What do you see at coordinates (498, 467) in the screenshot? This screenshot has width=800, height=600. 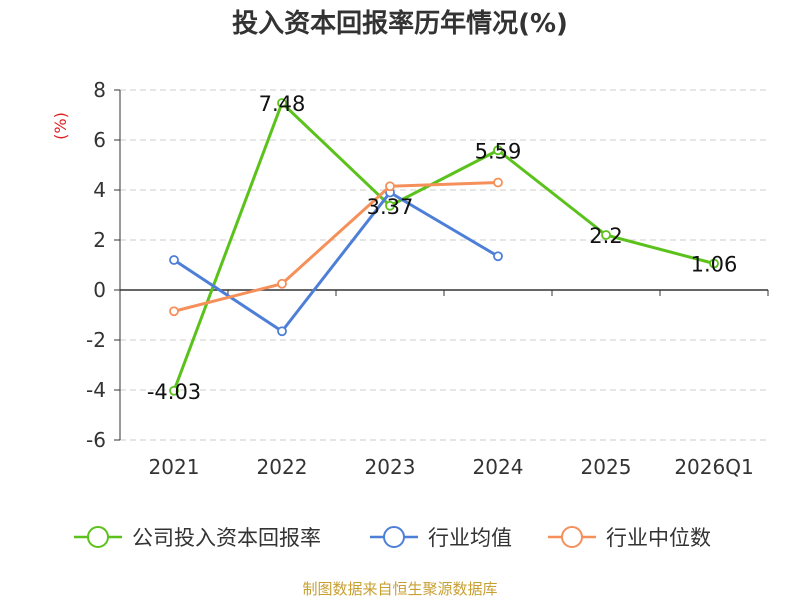 I see `x-tick-label: 2024` at bounding box center [498, 467].